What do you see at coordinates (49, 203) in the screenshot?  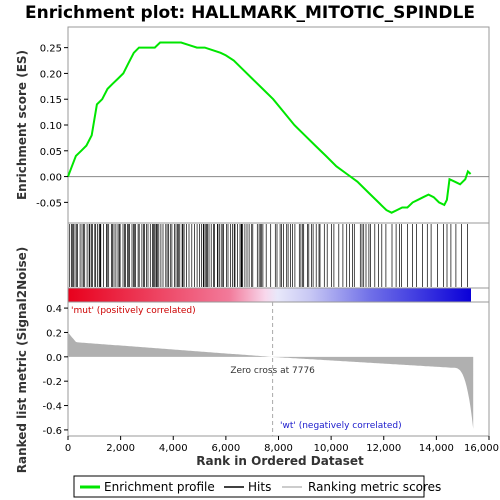 I see `es-y-tick-label: -0.05` at bounding box center [49, 203].